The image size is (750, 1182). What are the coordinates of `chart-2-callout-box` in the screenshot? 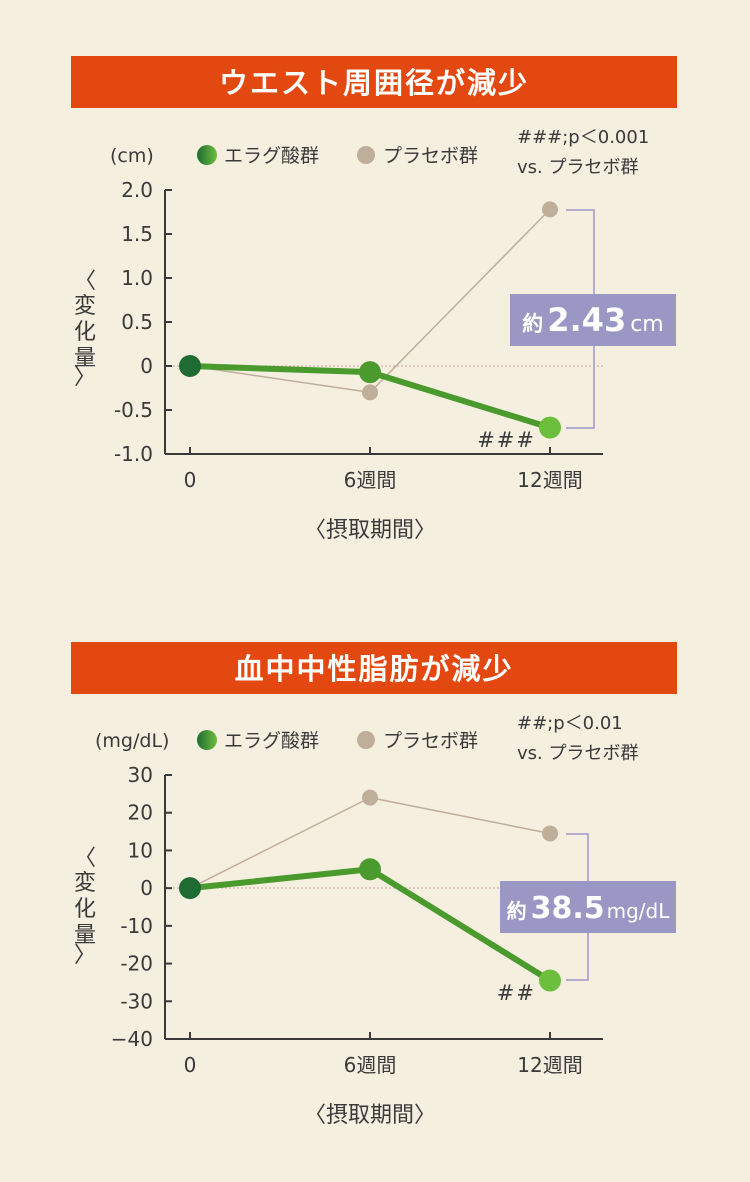 It's located at (588, 907).